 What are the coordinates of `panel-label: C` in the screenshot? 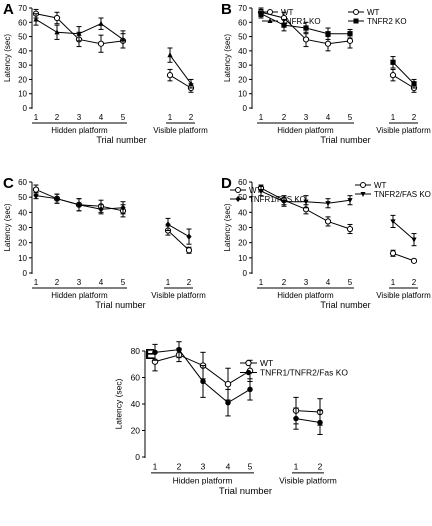 It's located at (8, 183).